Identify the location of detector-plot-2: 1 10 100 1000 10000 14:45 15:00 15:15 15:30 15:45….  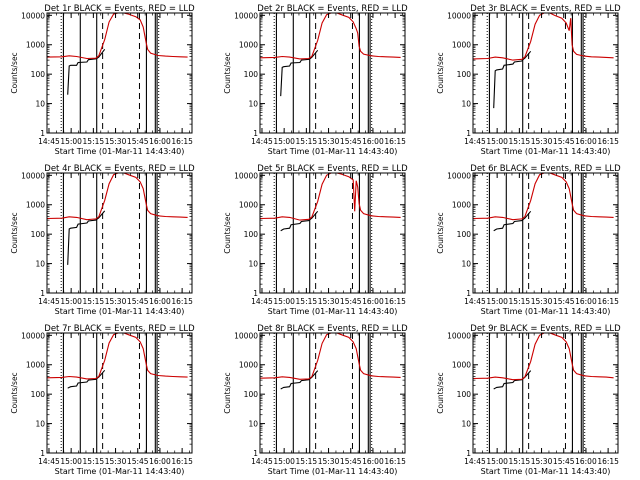
(315, 80).